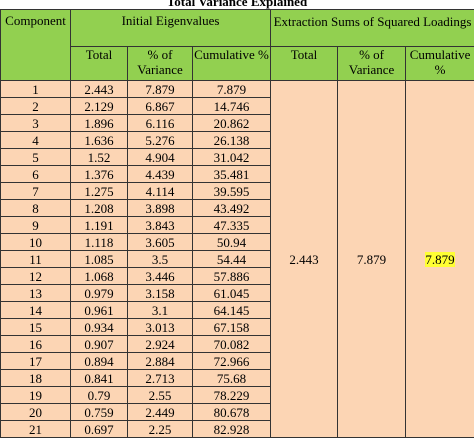  I want to click on cell: 0.961, so click(99, 310).